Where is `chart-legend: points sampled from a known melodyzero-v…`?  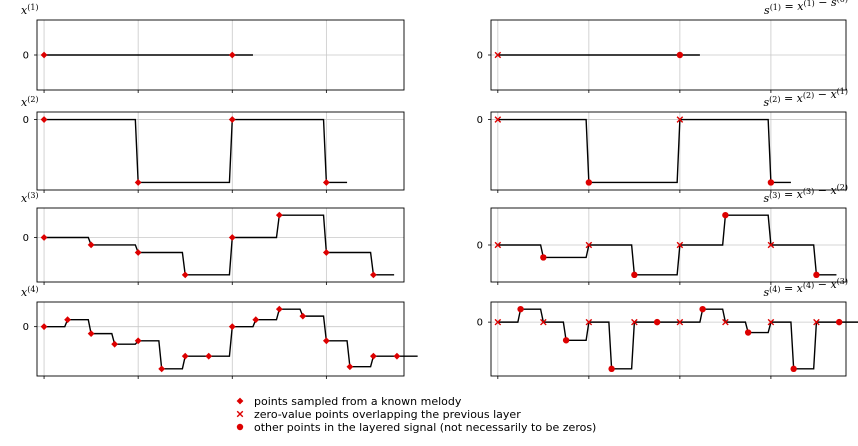 chart-legend: points sampled from a known melodyzero-v… is located at coordinates (416, 414).